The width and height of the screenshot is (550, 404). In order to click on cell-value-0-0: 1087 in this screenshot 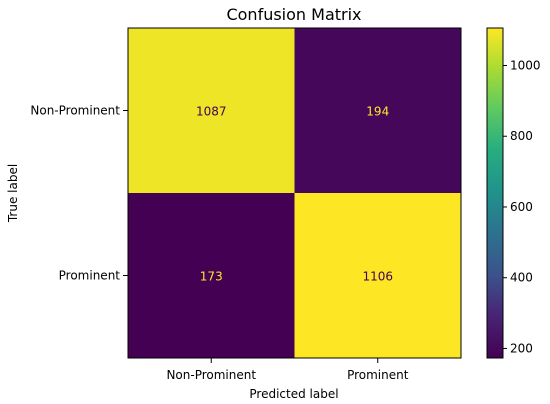, I will do `click(211, 112)`.